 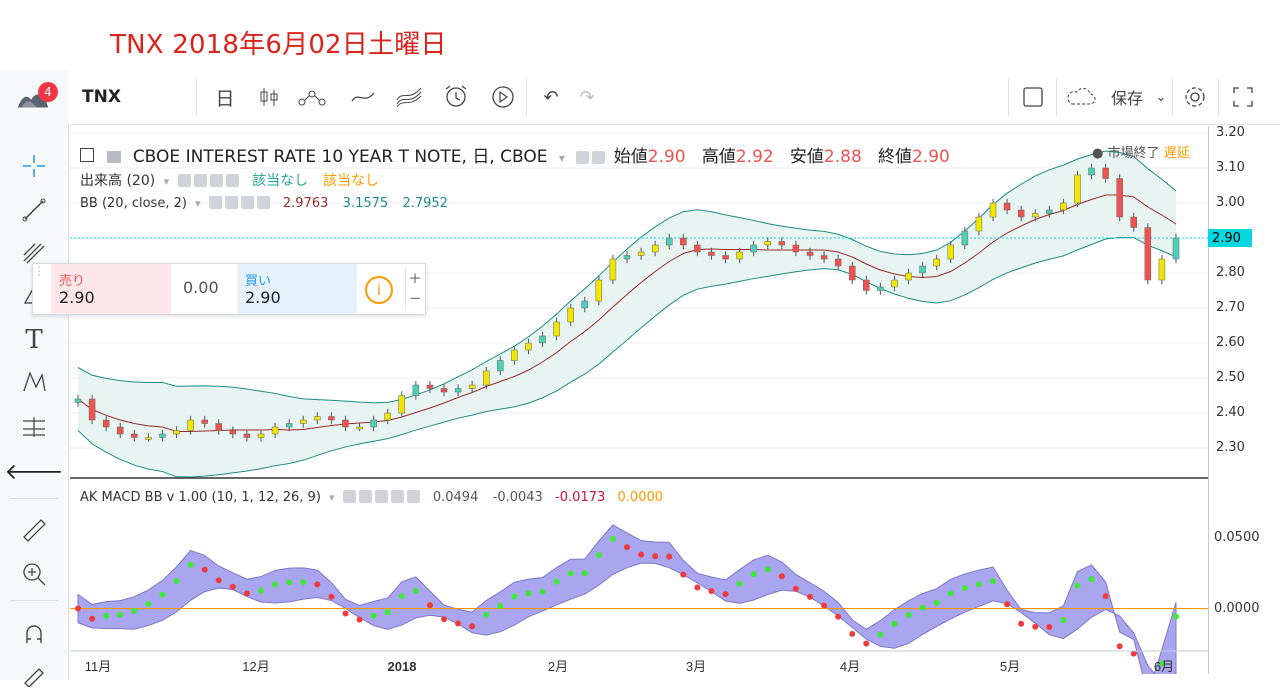 What do you see at coordinates (111, 289) in the screenshot?
I see `sell-button: 売り 2.90` at bounding box center [111, 289].